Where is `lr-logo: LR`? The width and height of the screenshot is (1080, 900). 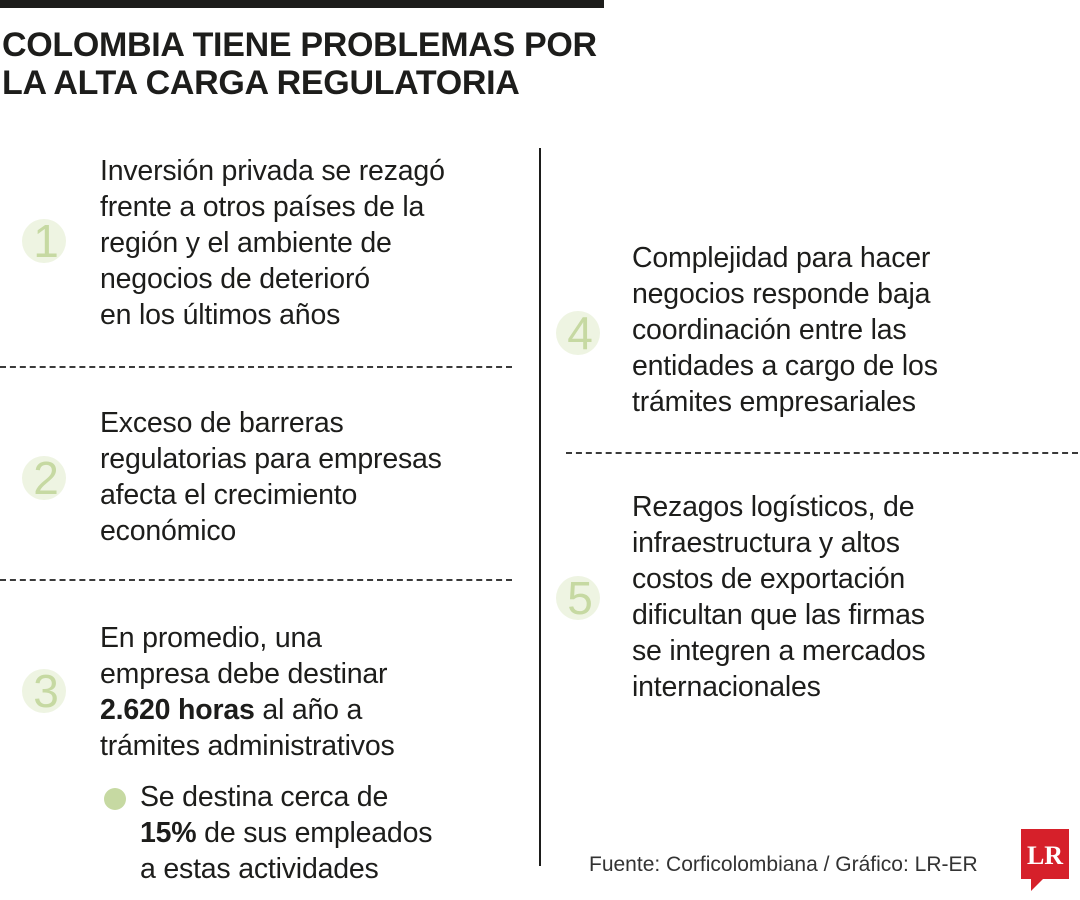 lr-logo: LR is located at coordinates (1045, 860).